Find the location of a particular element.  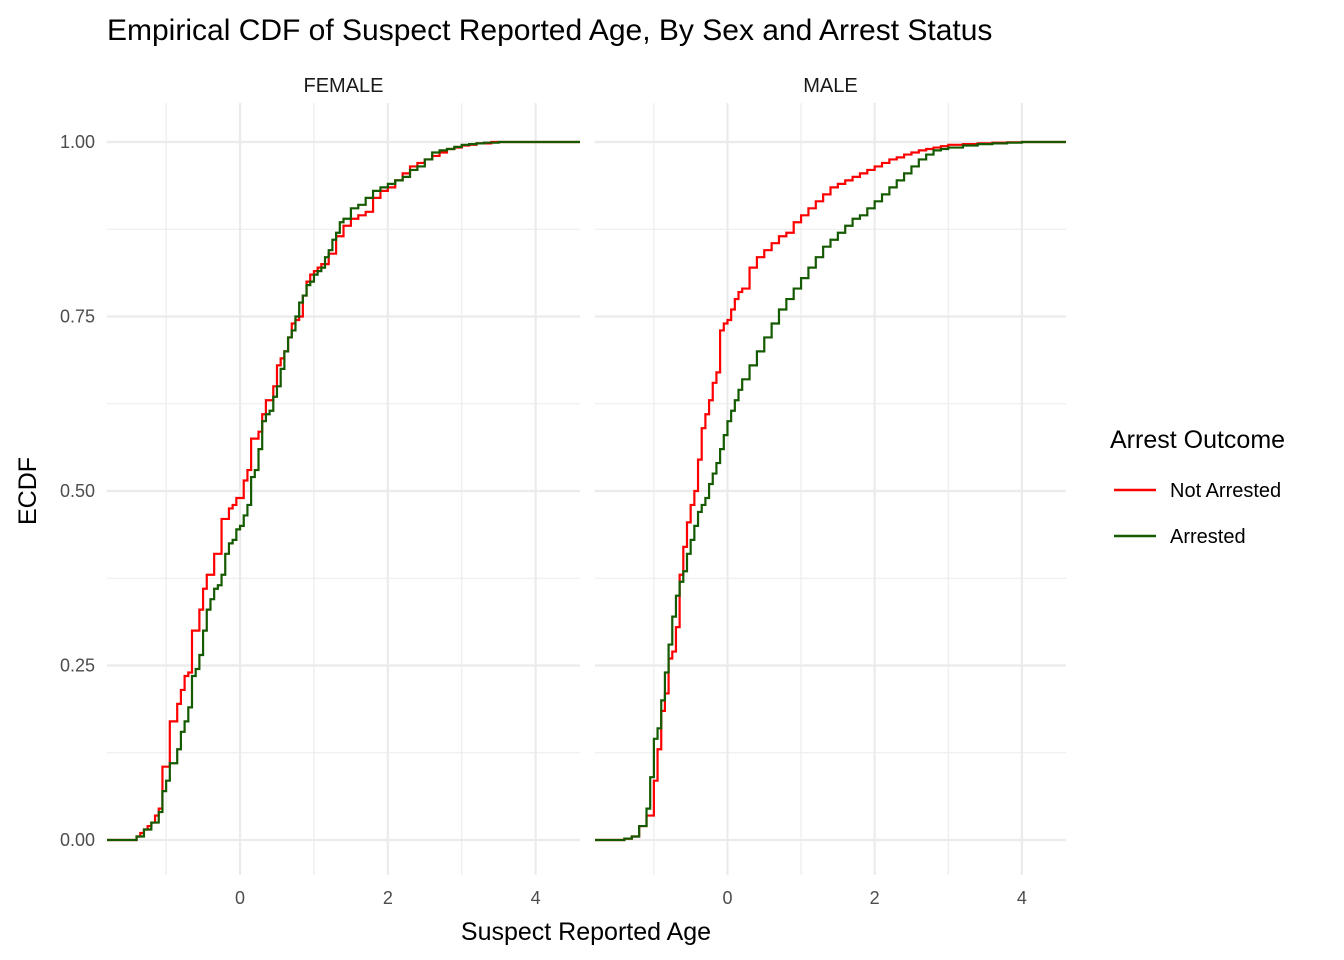

y-tick-label: 0.00 is located at coordinates (77, 840).